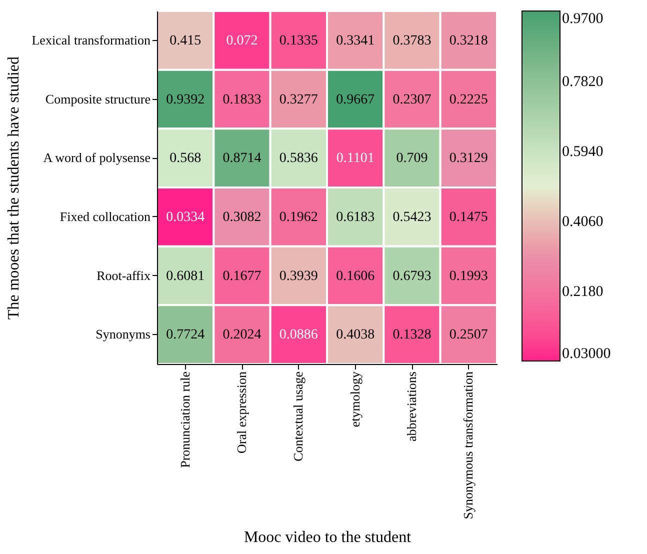 The height and width of the screenshot is (554, 647). I want to click on data-label: 0.1475, so click(468, 217).